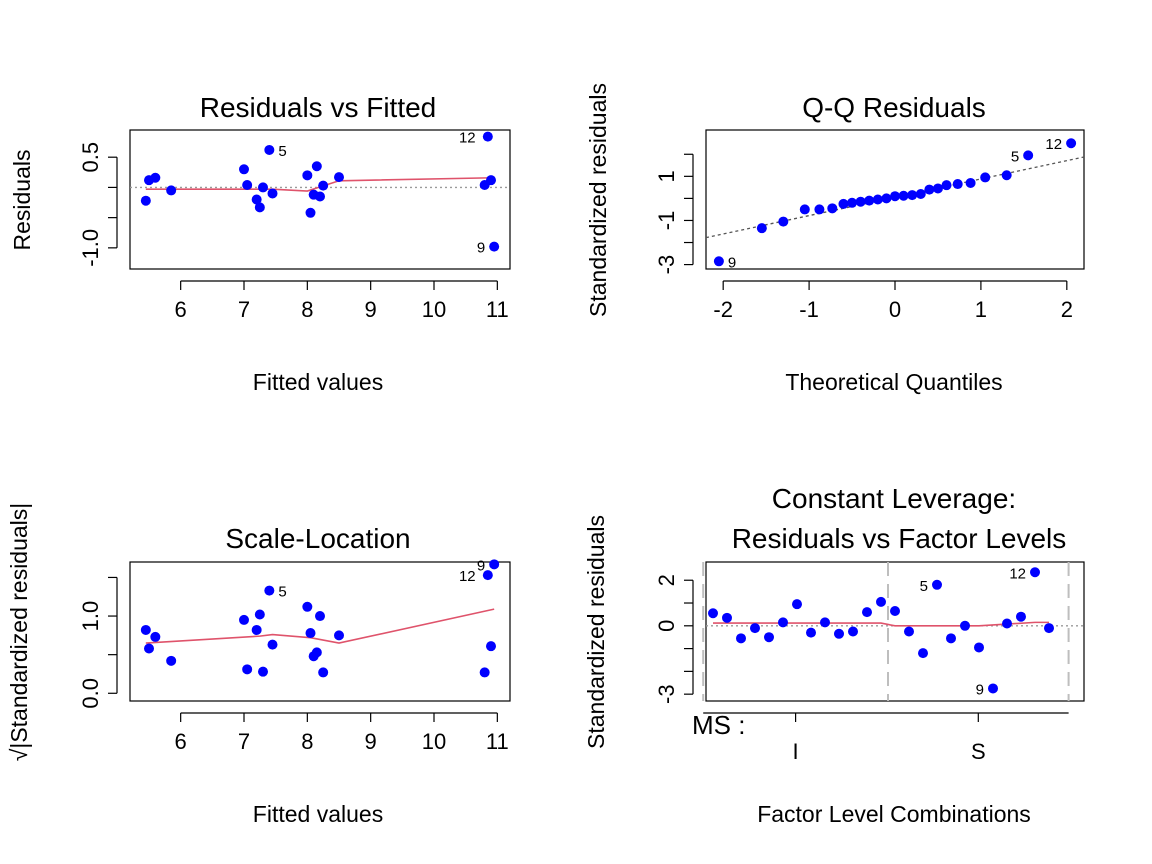 The image size is (1152, 864). Describe the element at coordinates (718, 725) in the screenshot. I see `fl-factor-name: MS :` at that location.